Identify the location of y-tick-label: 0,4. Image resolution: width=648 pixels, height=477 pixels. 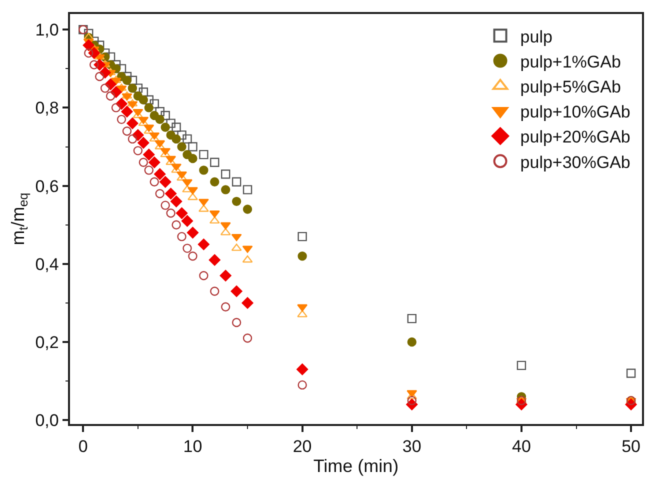
(47, 264).